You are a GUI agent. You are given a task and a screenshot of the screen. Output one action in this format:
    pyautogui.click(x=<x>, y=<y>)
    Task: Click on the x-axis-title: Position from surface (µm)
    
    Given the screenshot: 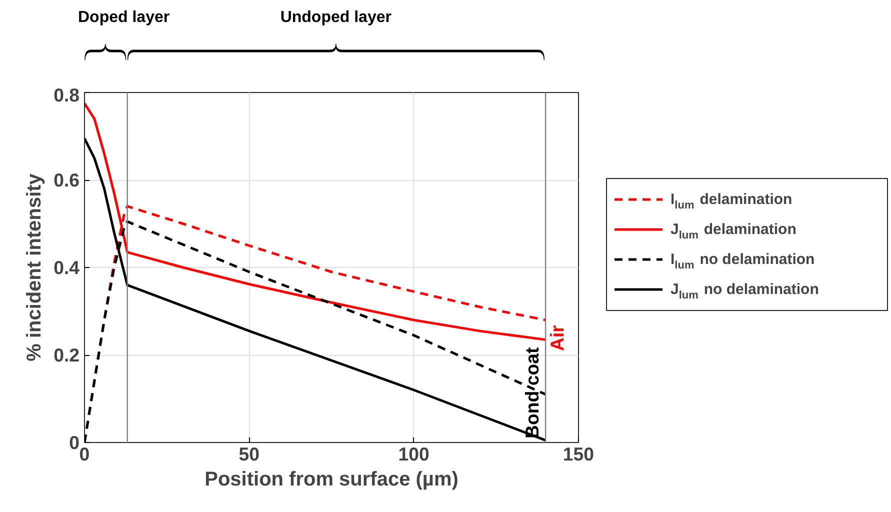 What is the action you would take?
    pyautogui.click(x=331, y=479)
    